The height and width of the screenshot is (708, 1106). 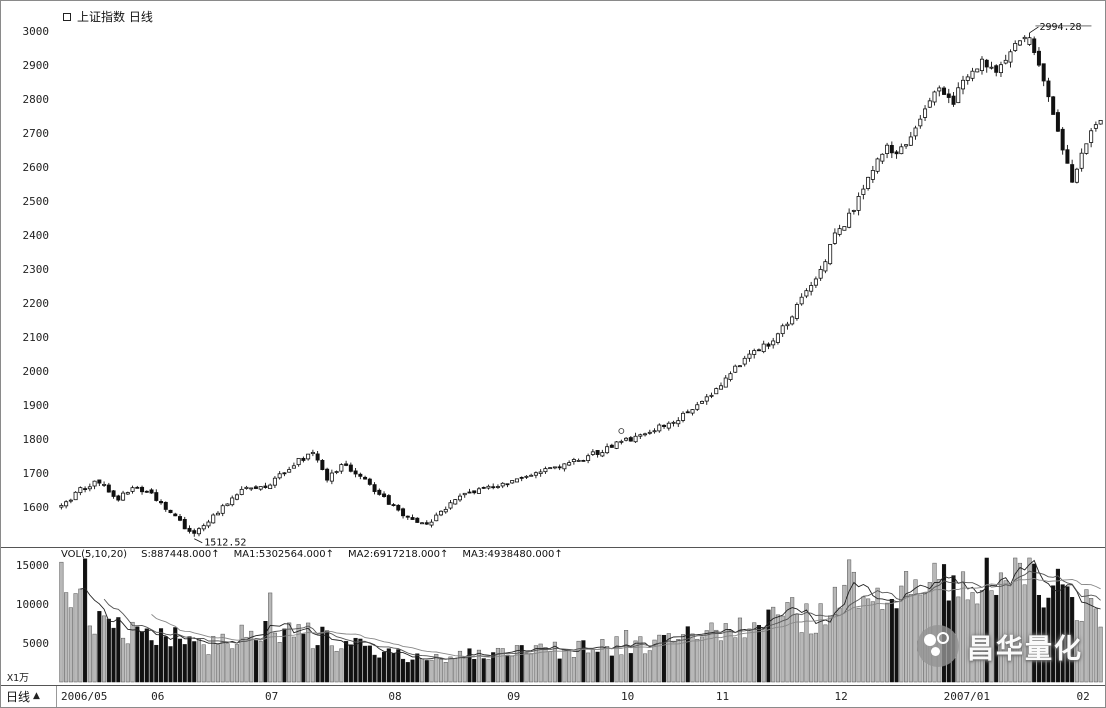 What do you see at coordinates (514, 696) in the screenshot?
I see `time-axis-label: 09` at bounding box center [514, 696].